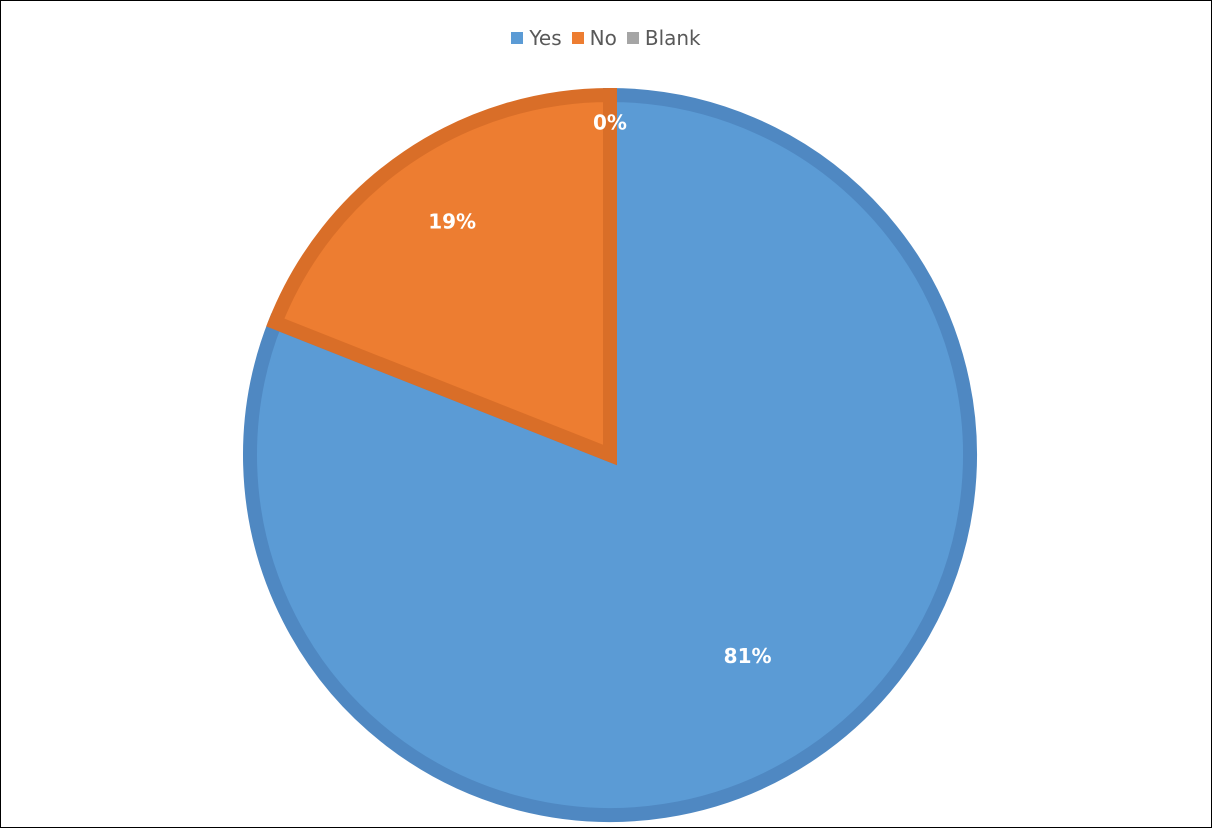  I want to click on legend-item-no: No, so click(594, 38).